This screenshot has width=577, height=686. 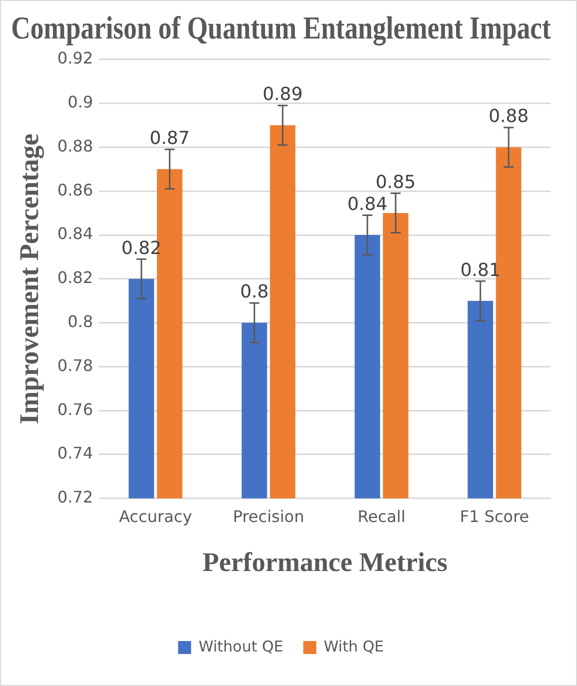 I want to click on y-tick-label: 0.72, so click(x=75, y=497).